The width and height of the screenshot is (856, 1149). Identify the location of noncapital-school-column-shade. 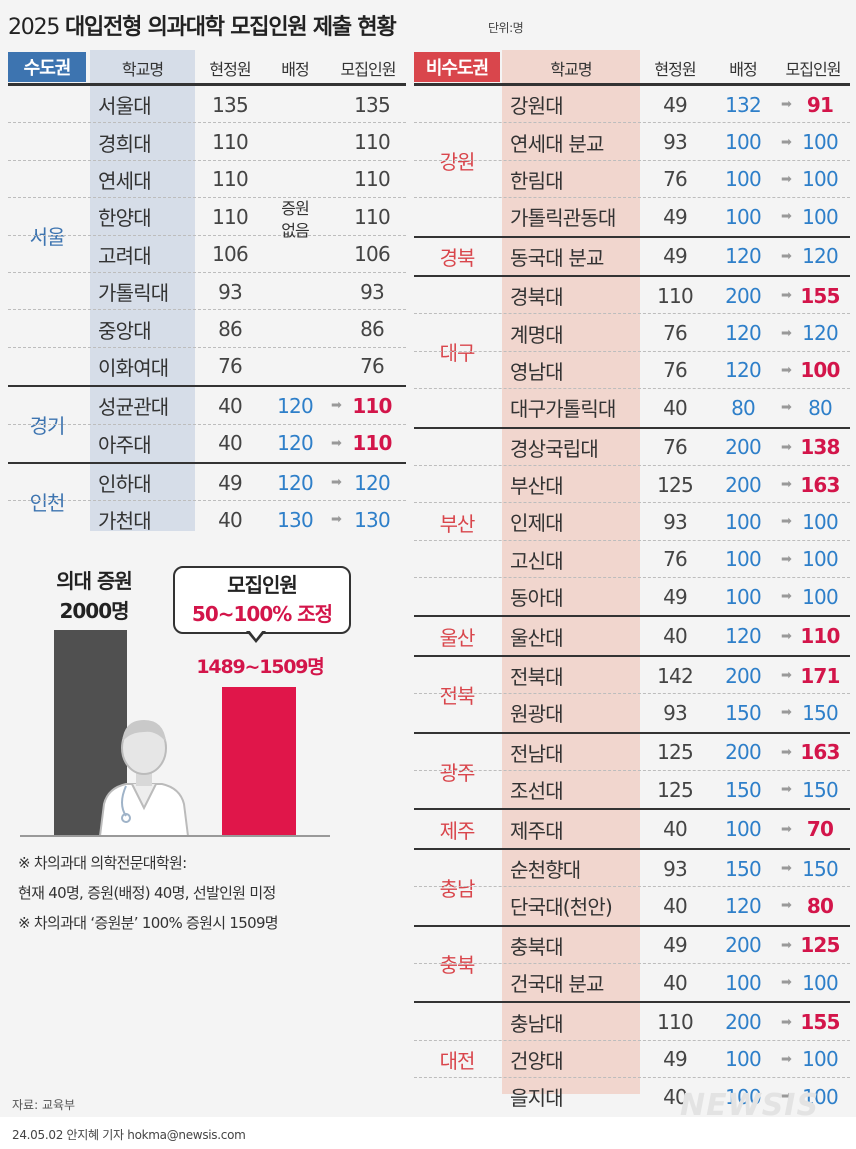
(571, 572).